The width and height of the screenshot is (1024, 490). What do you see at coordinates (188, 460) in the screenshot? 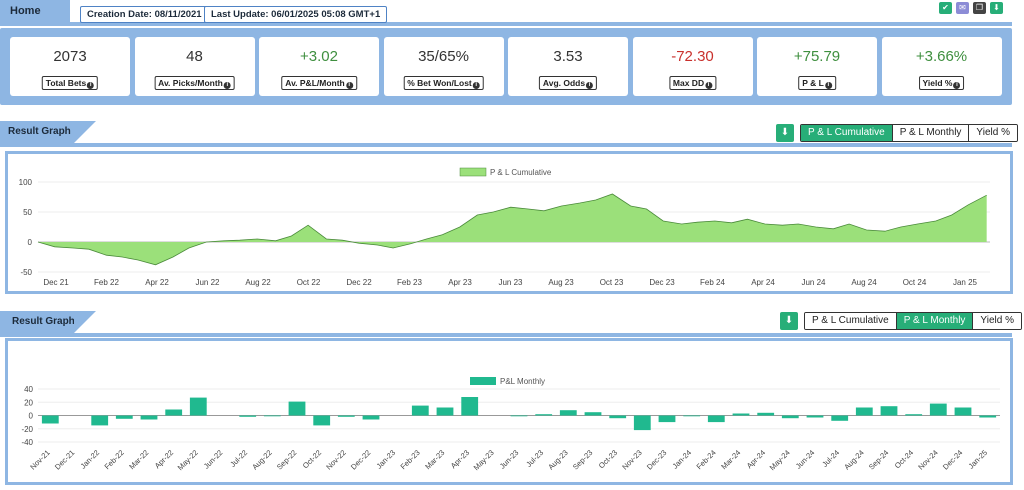
I see `x-tick-label: May-22` at bounding box center [188, 460].